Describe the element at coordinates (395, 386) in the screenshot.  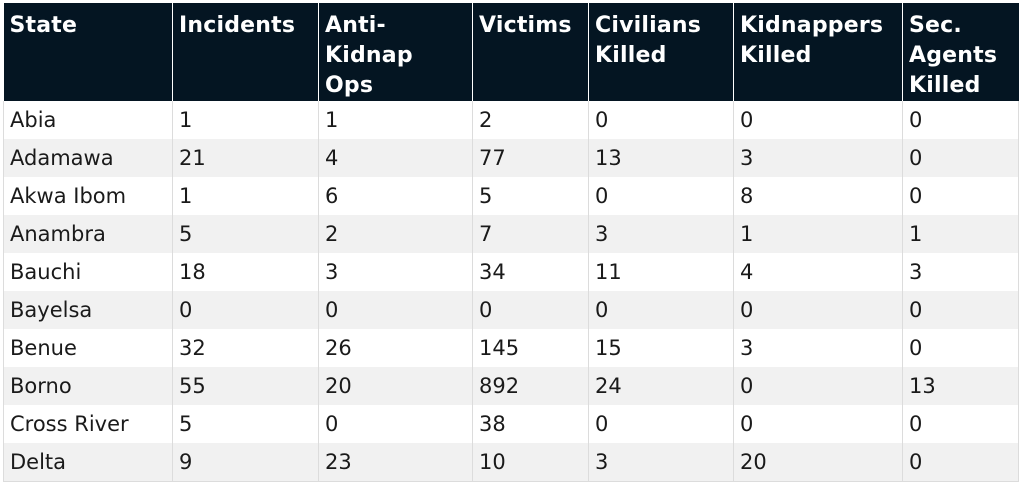
I see `table-cell-anti-kidnap-ops: 20` at that location.